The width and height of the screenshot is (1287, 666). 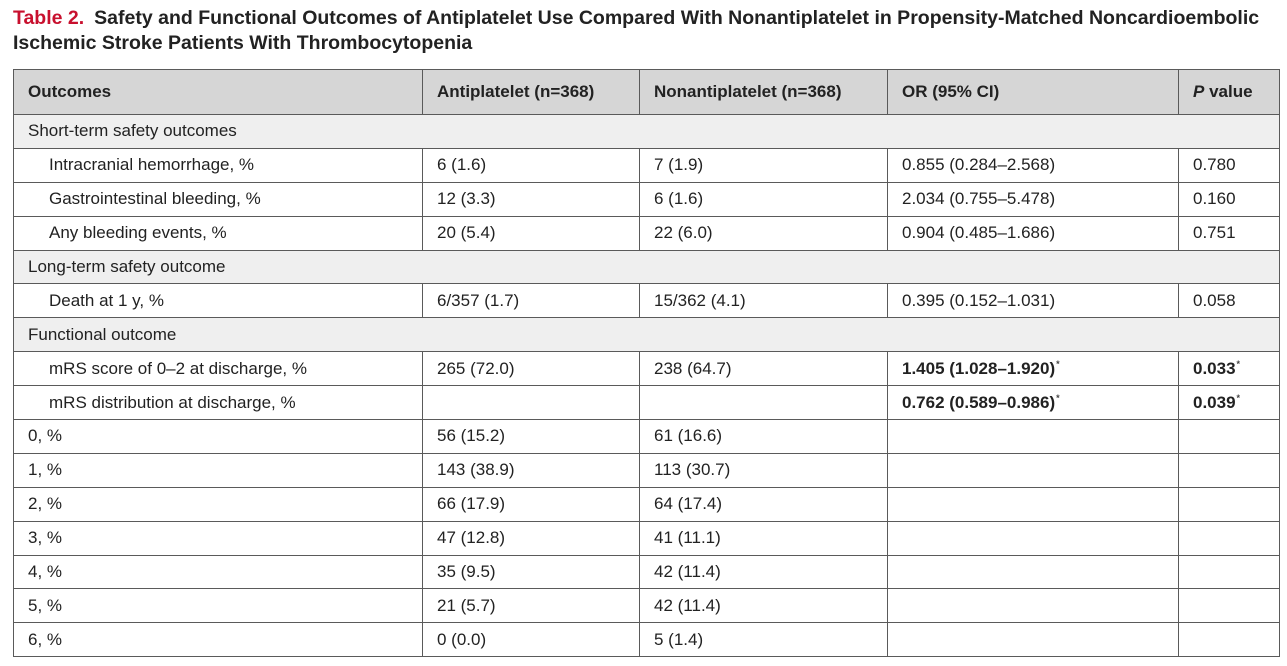 I want to click on cell-antiplatelet: 47 (12.8), so click(x=531, y=538).